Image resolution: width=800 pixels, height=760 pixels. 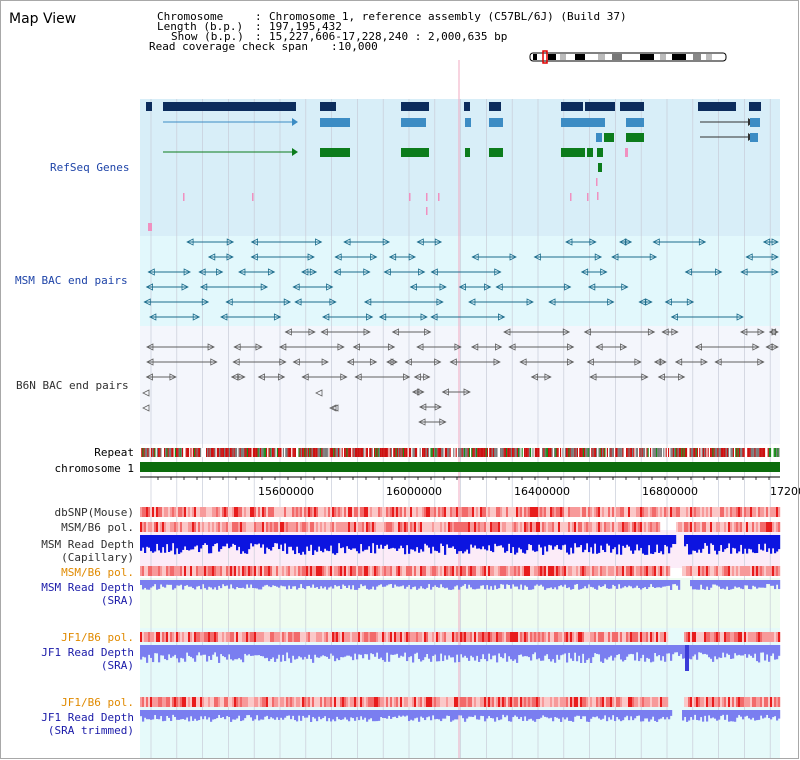 What do you see at coordinates (87, 652) in the screenshot?
I see `track-label-jf1-sra-1: JF1 Read Depth` at bounding box center [87, 652].